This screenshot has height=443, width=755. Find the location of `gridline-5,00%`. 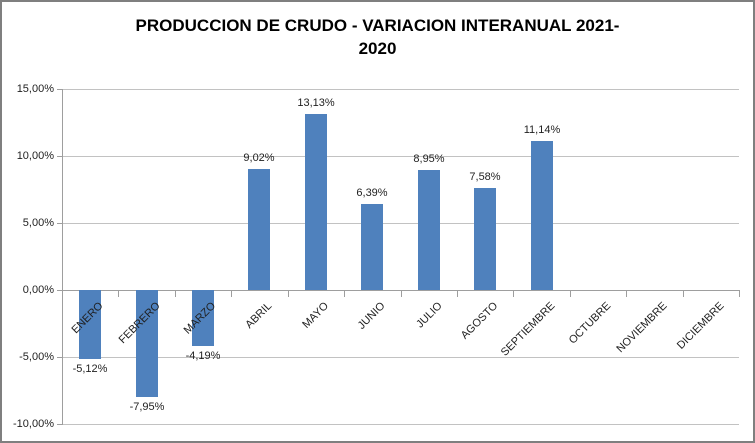

gridline-5,00% is located at coordinates (400, 223).